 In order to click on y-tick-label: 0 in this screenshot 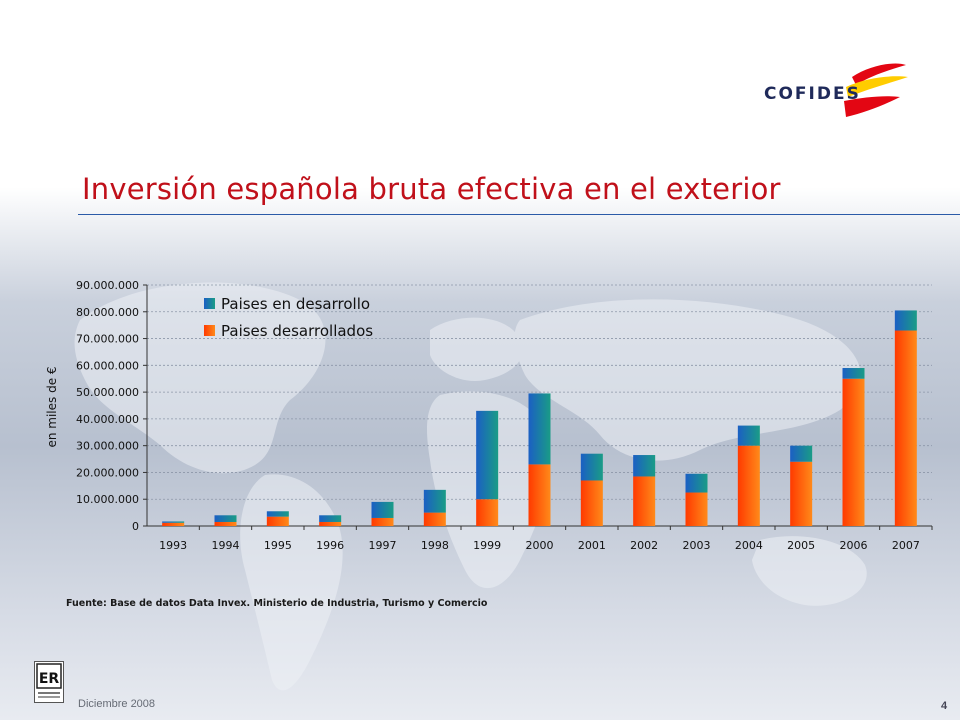, I will do `click(135, 526)`.